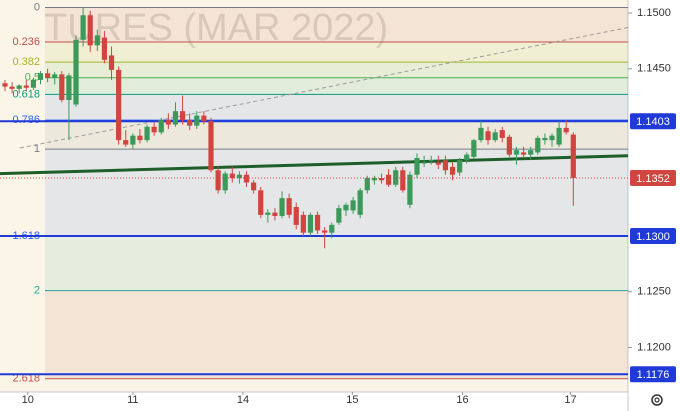 The image size is (680, 411). I want to click on horizontal-line-box, so click(653, 121).